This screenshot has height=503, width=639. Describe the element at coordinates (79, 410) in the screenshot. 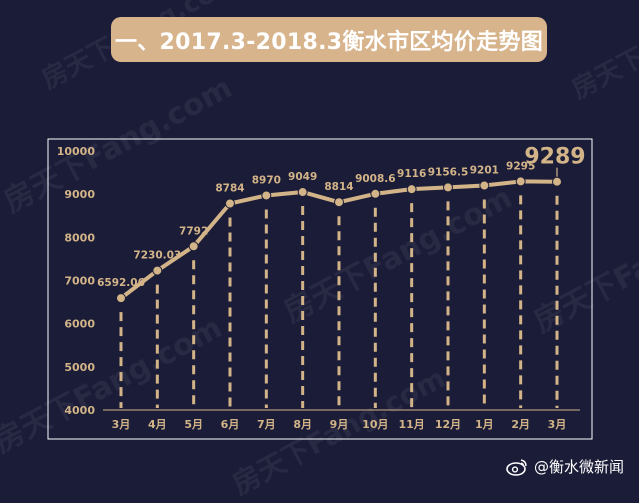

I see `y-tick-label: 4000` at that location.